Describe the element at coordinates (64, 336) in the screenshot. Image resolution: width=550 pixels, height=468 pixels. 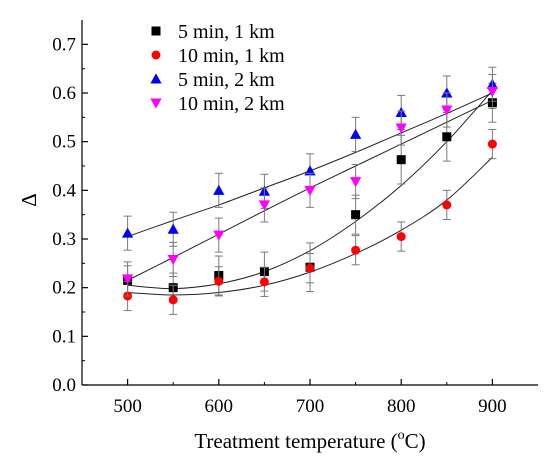
I see `y-tick-label: 0.1` at that location.